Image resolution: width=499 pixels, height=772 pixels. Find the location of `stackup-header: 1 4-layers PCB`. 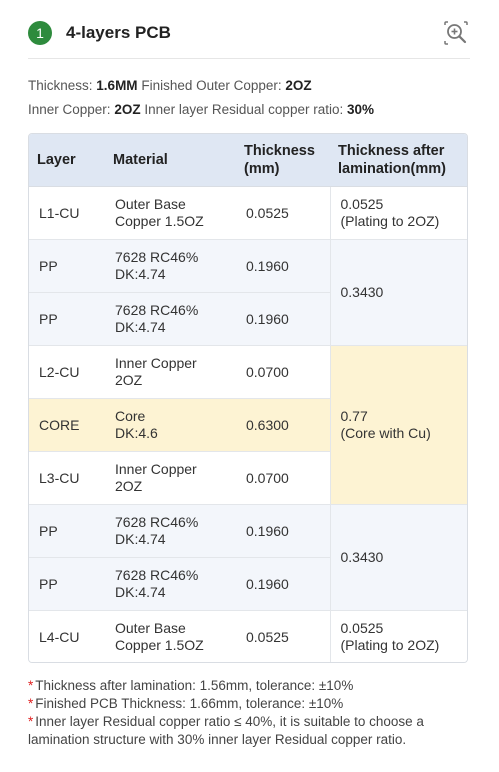

stackup-header: 1 4-layers PCB is located at coordinates (249, 36).